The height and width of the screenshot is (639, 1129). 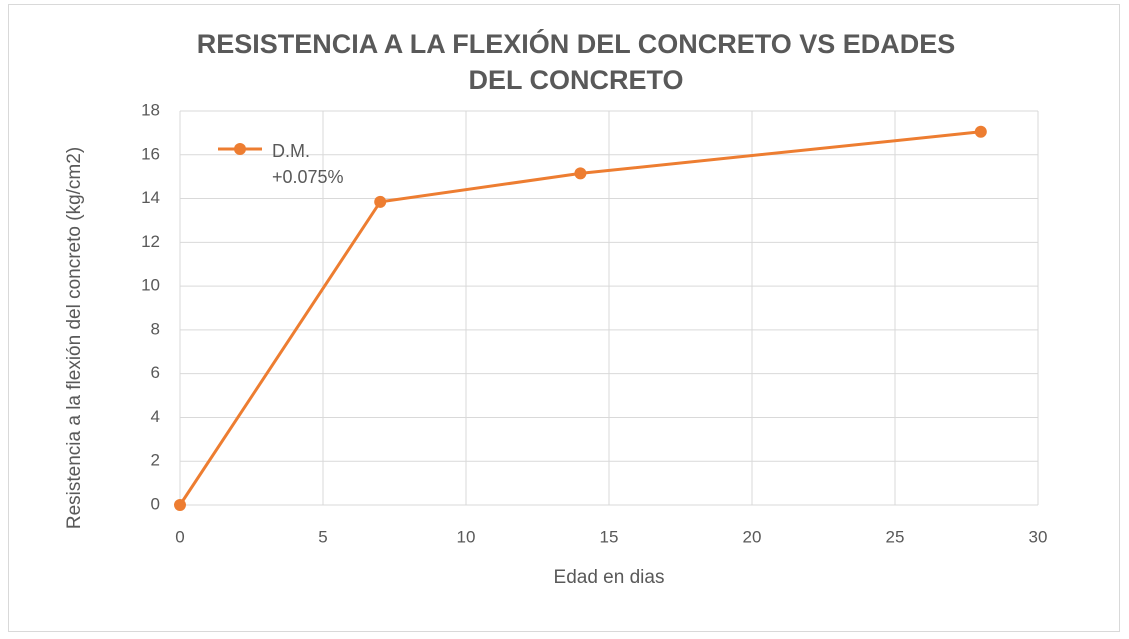 What do you see at coordinates (150, 197) in the screenshot?
I see `y-tick-label: 14` at bounding box center [150, 197].